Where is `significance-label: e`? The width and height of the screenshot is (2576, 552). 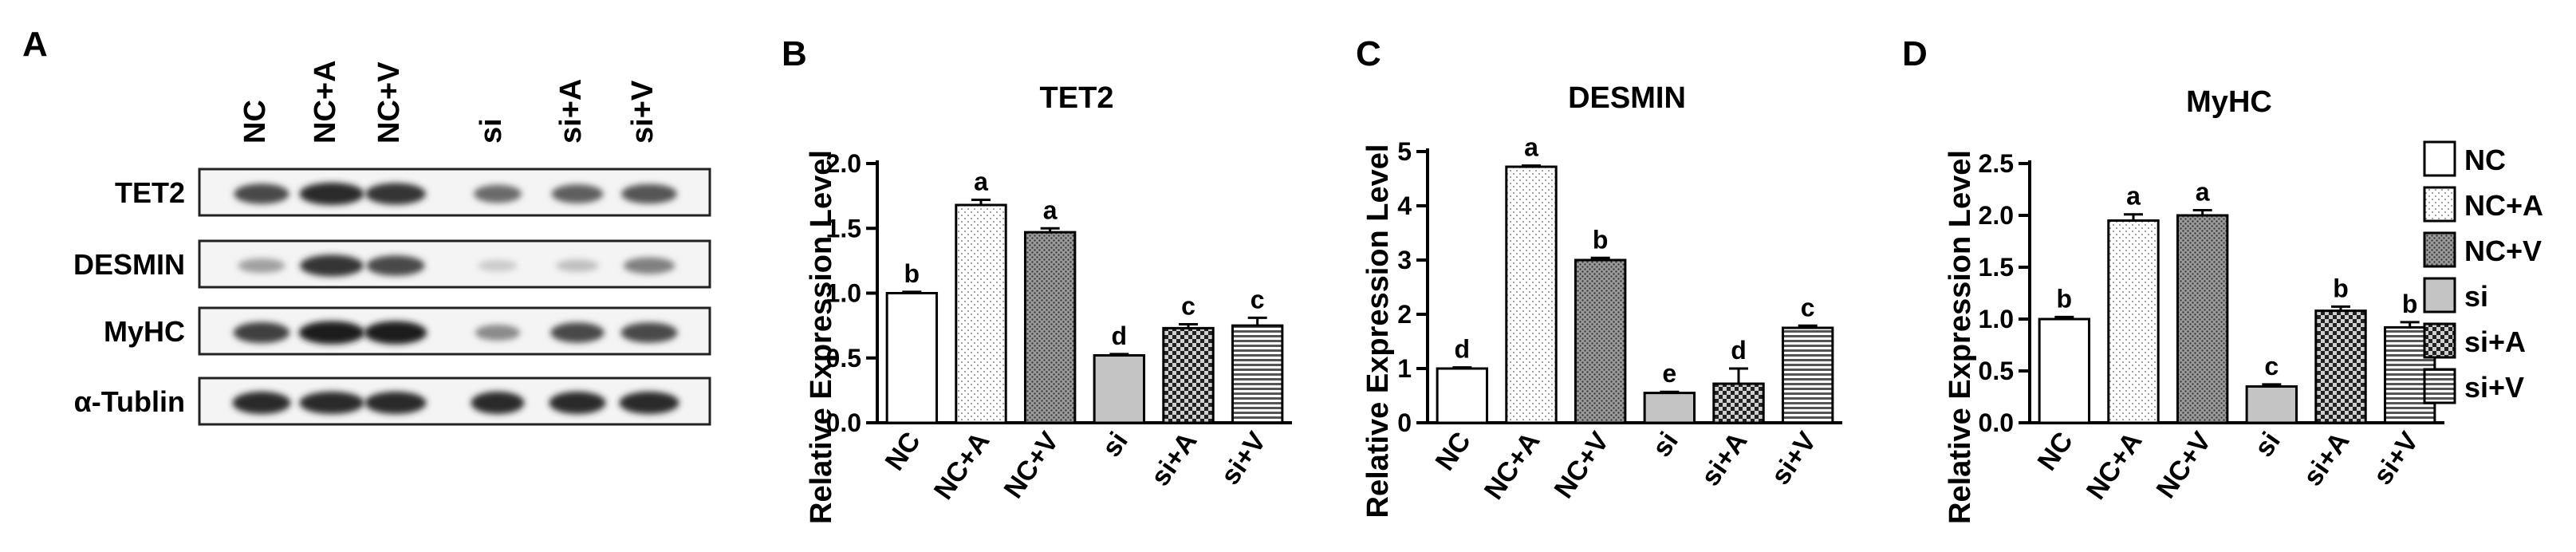
significance-label: e is located at coordinates (1669, 374).